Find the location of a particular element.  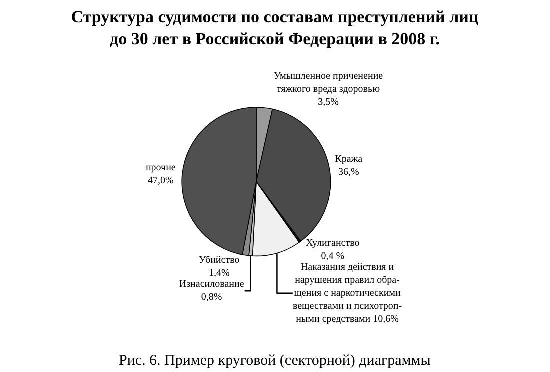

data-label: 0,8% is located at coordinates (211, 298).